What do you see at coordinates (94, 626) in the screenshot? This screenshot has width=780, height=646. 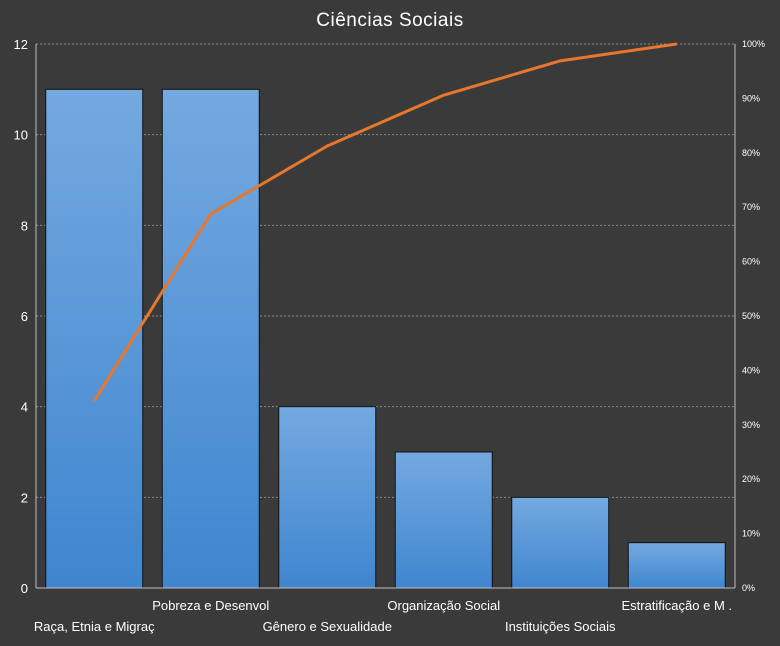 I see `x-tick-label: Raça, Etnia e Migraç` at bounding box center [94, 626].